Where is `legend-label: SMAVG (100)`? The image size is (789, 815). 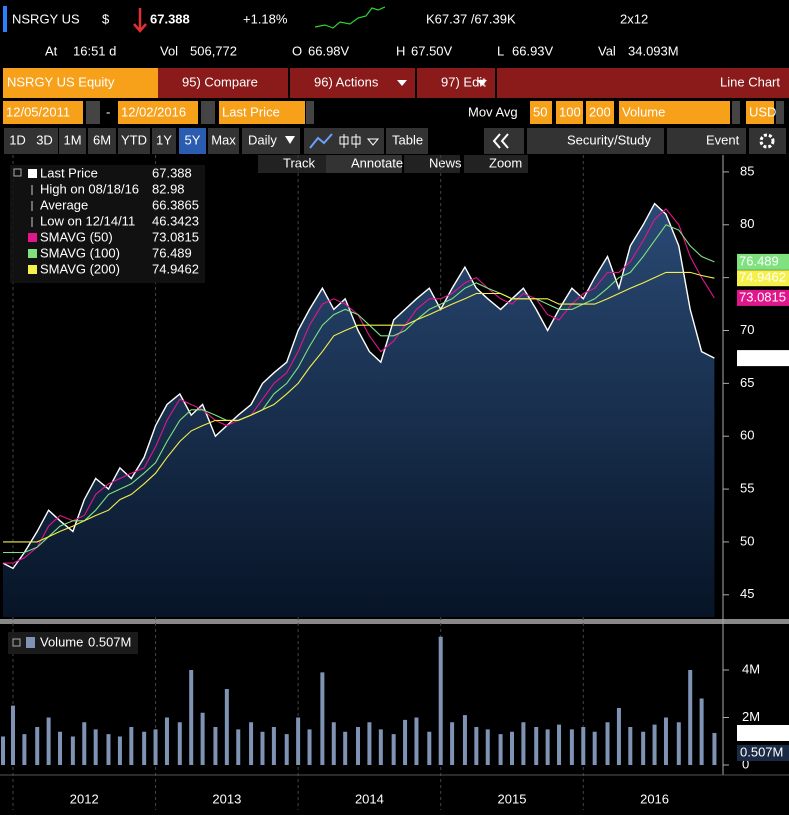
legend-label: SMAVG (100) is located at coordinates (80, 252).